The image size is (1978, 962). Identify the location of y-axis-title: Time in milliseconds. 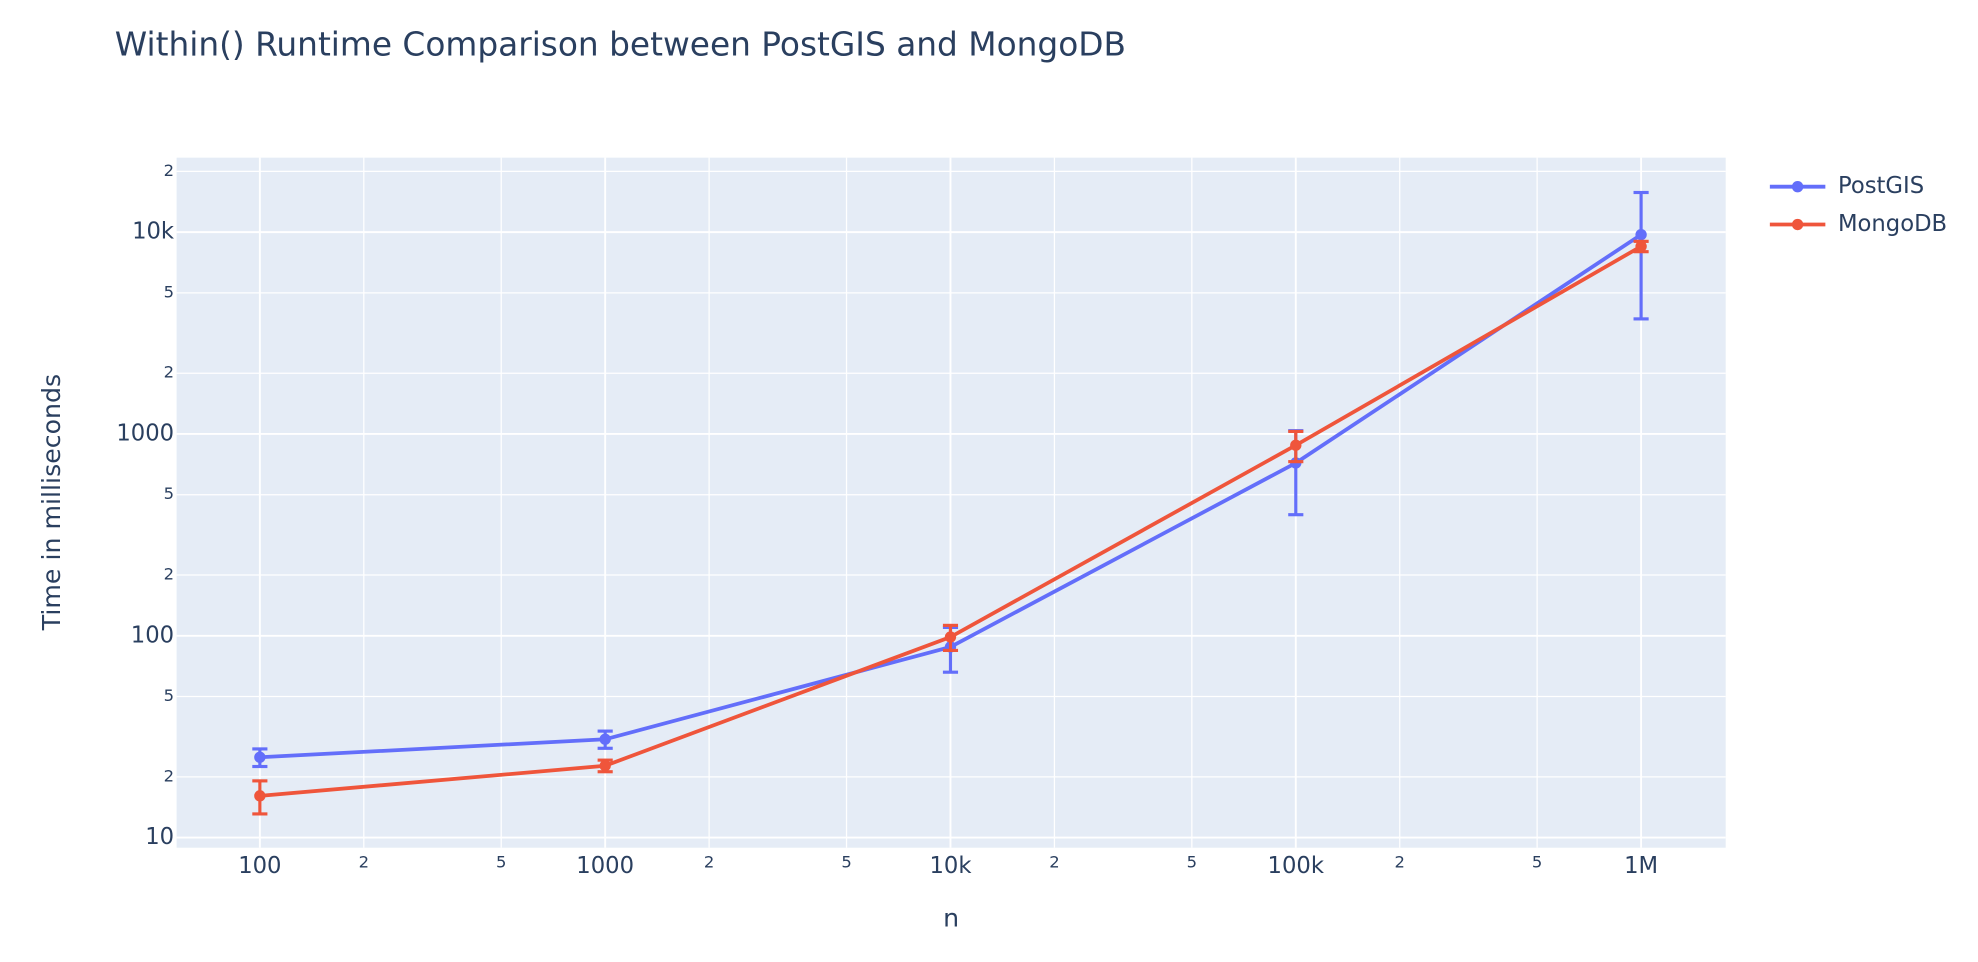
(51, 502).